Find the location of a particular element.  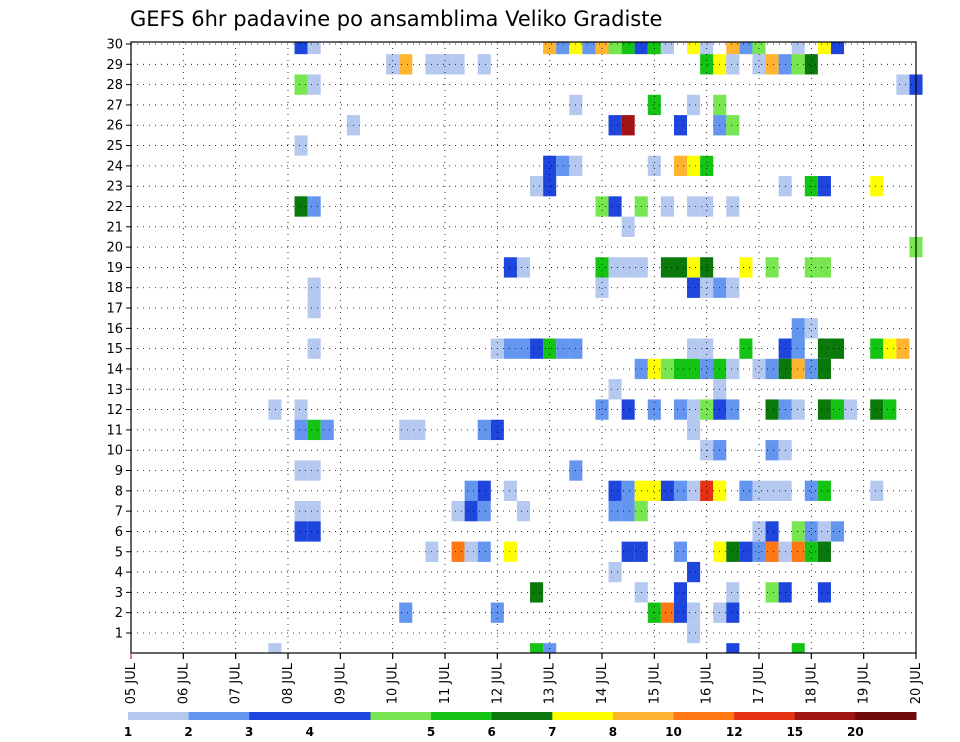

x-tick-label: 06 JUL is located at coordinates (183, 683).